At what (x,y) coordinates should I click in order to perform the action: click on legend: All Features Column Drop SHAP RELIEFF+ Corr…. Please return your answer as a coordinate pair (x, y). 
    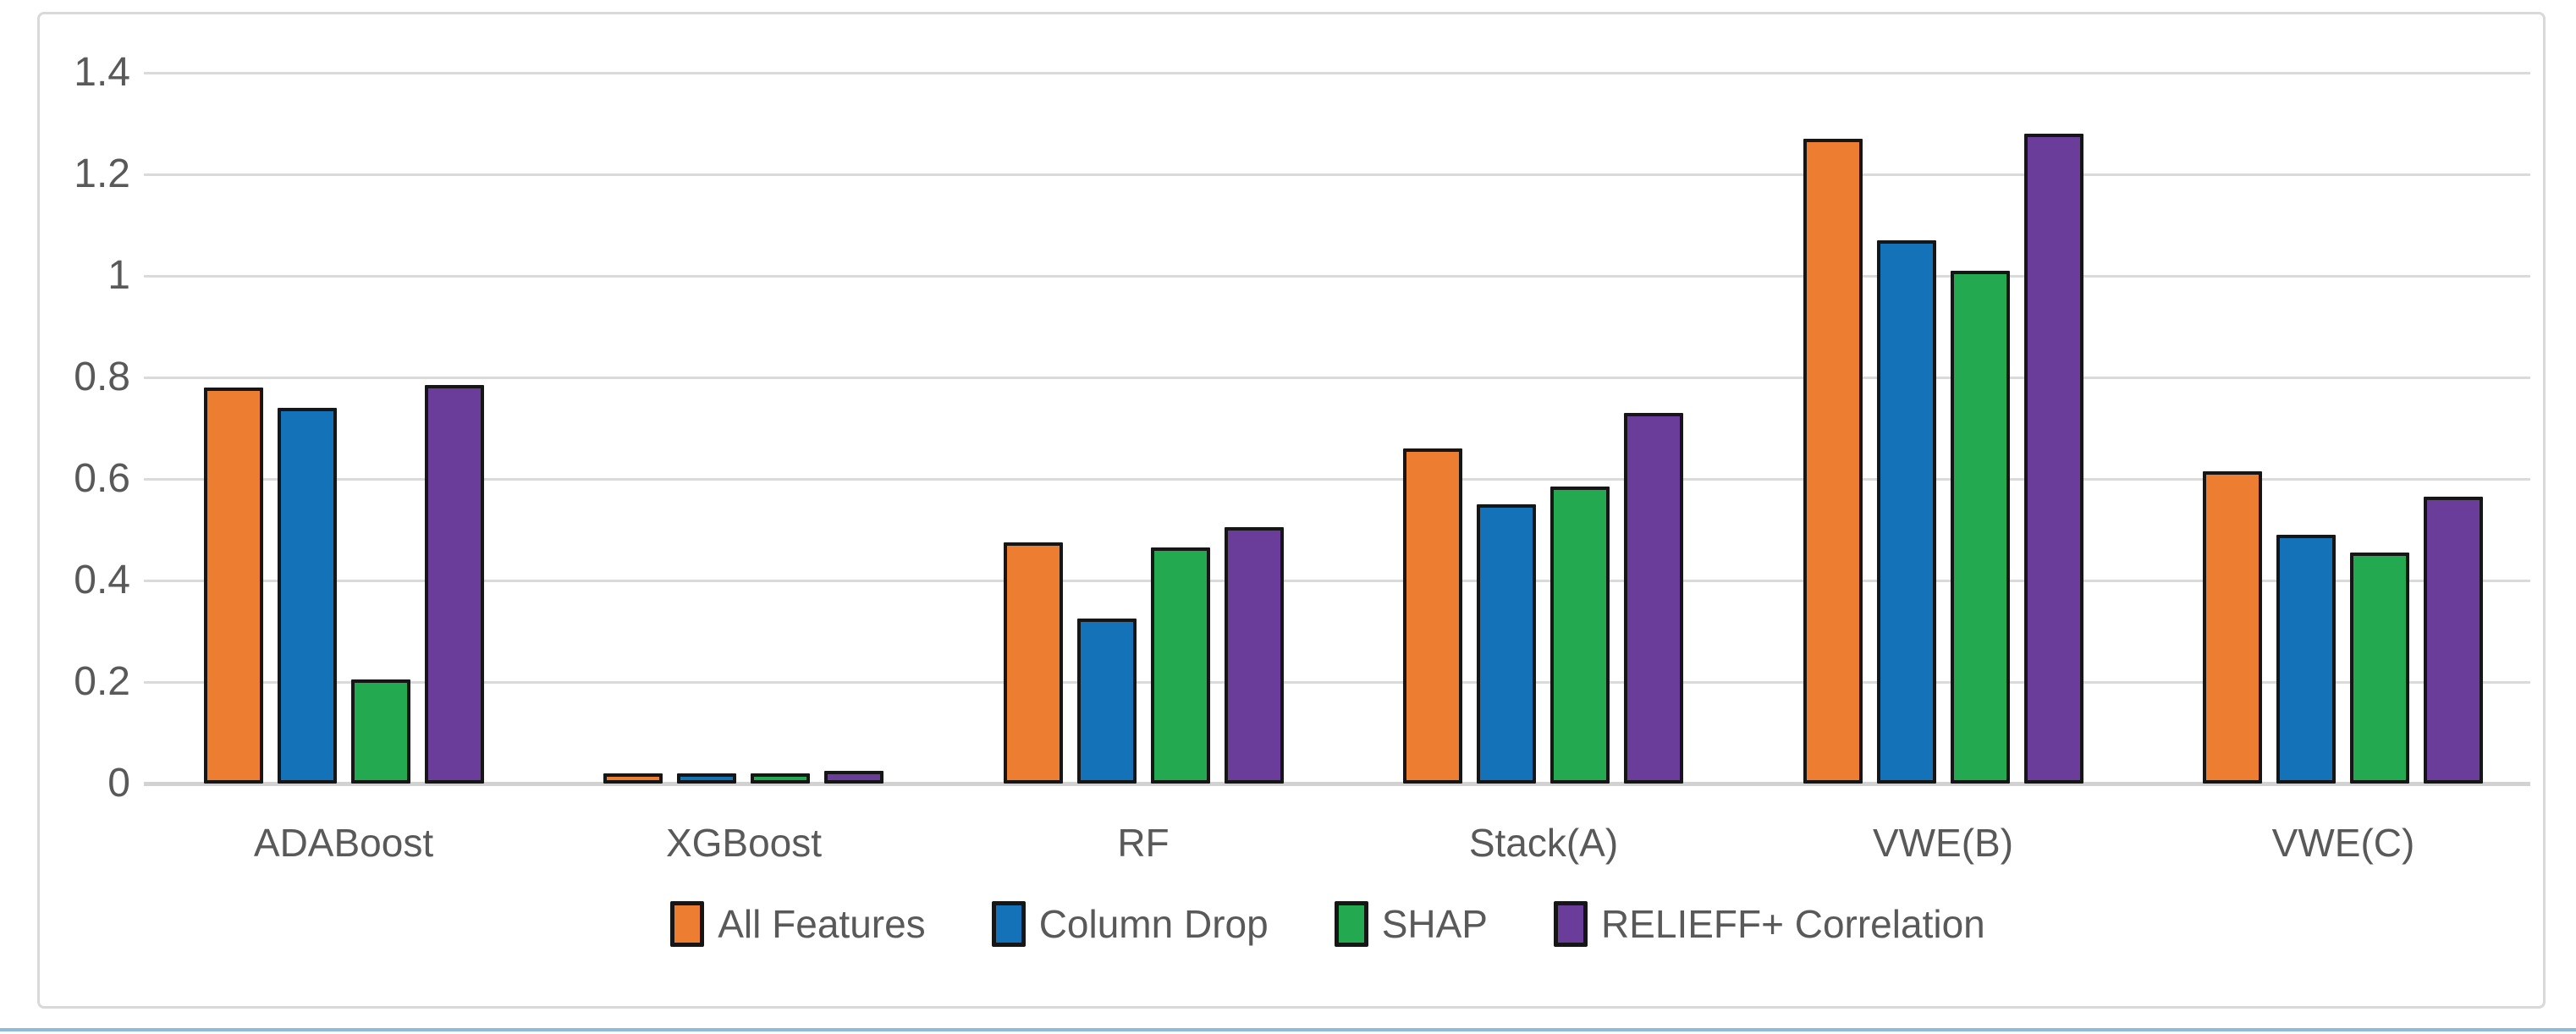
    Looking at the image, I should click on (1308, 924).